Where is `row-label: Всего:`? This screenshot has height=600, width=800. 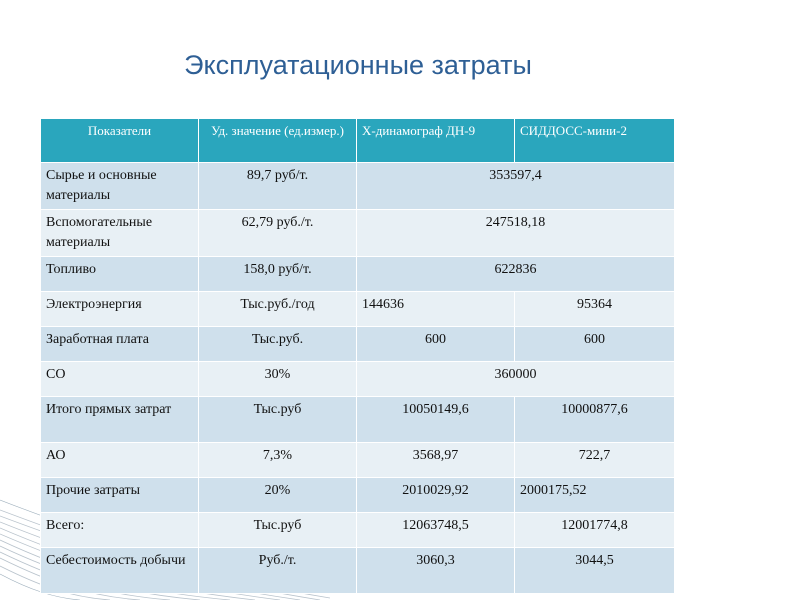 row-label: Всего: is located at coordinates (119, 530).